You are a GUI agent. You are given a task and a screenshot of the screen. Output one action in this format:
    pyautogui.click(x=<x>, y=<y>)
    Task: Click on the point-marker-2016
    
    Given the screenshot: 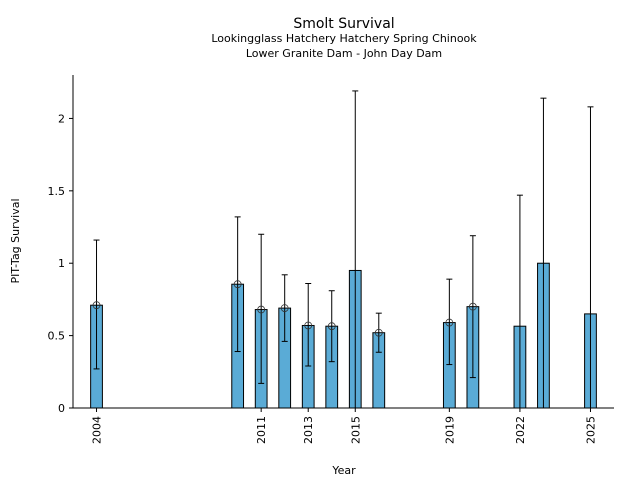 What is the action you would take?
    pyautogui.click(x=378, y=332)
    